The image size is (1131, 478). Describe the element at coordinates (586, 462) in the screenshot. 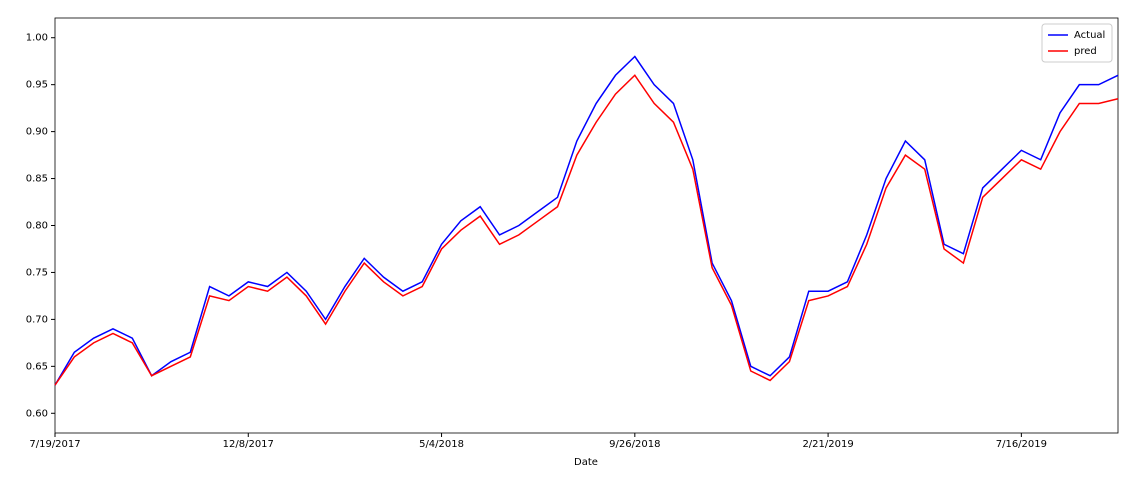

I see `x-axis-label: Date` at that location.